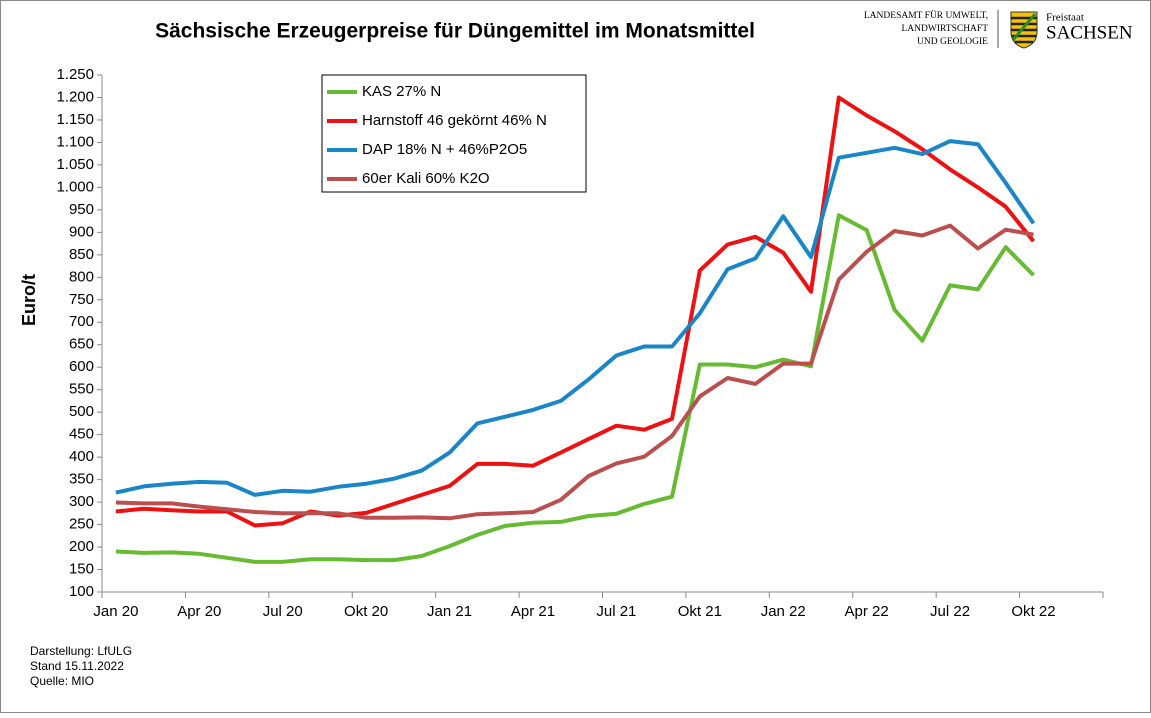 This screenshot has width=1151, height=718. What do you see at coordinates (75, 186) in the screenshot?
I see `y-tick-label: 1.000` at bounding box center [75, 186].